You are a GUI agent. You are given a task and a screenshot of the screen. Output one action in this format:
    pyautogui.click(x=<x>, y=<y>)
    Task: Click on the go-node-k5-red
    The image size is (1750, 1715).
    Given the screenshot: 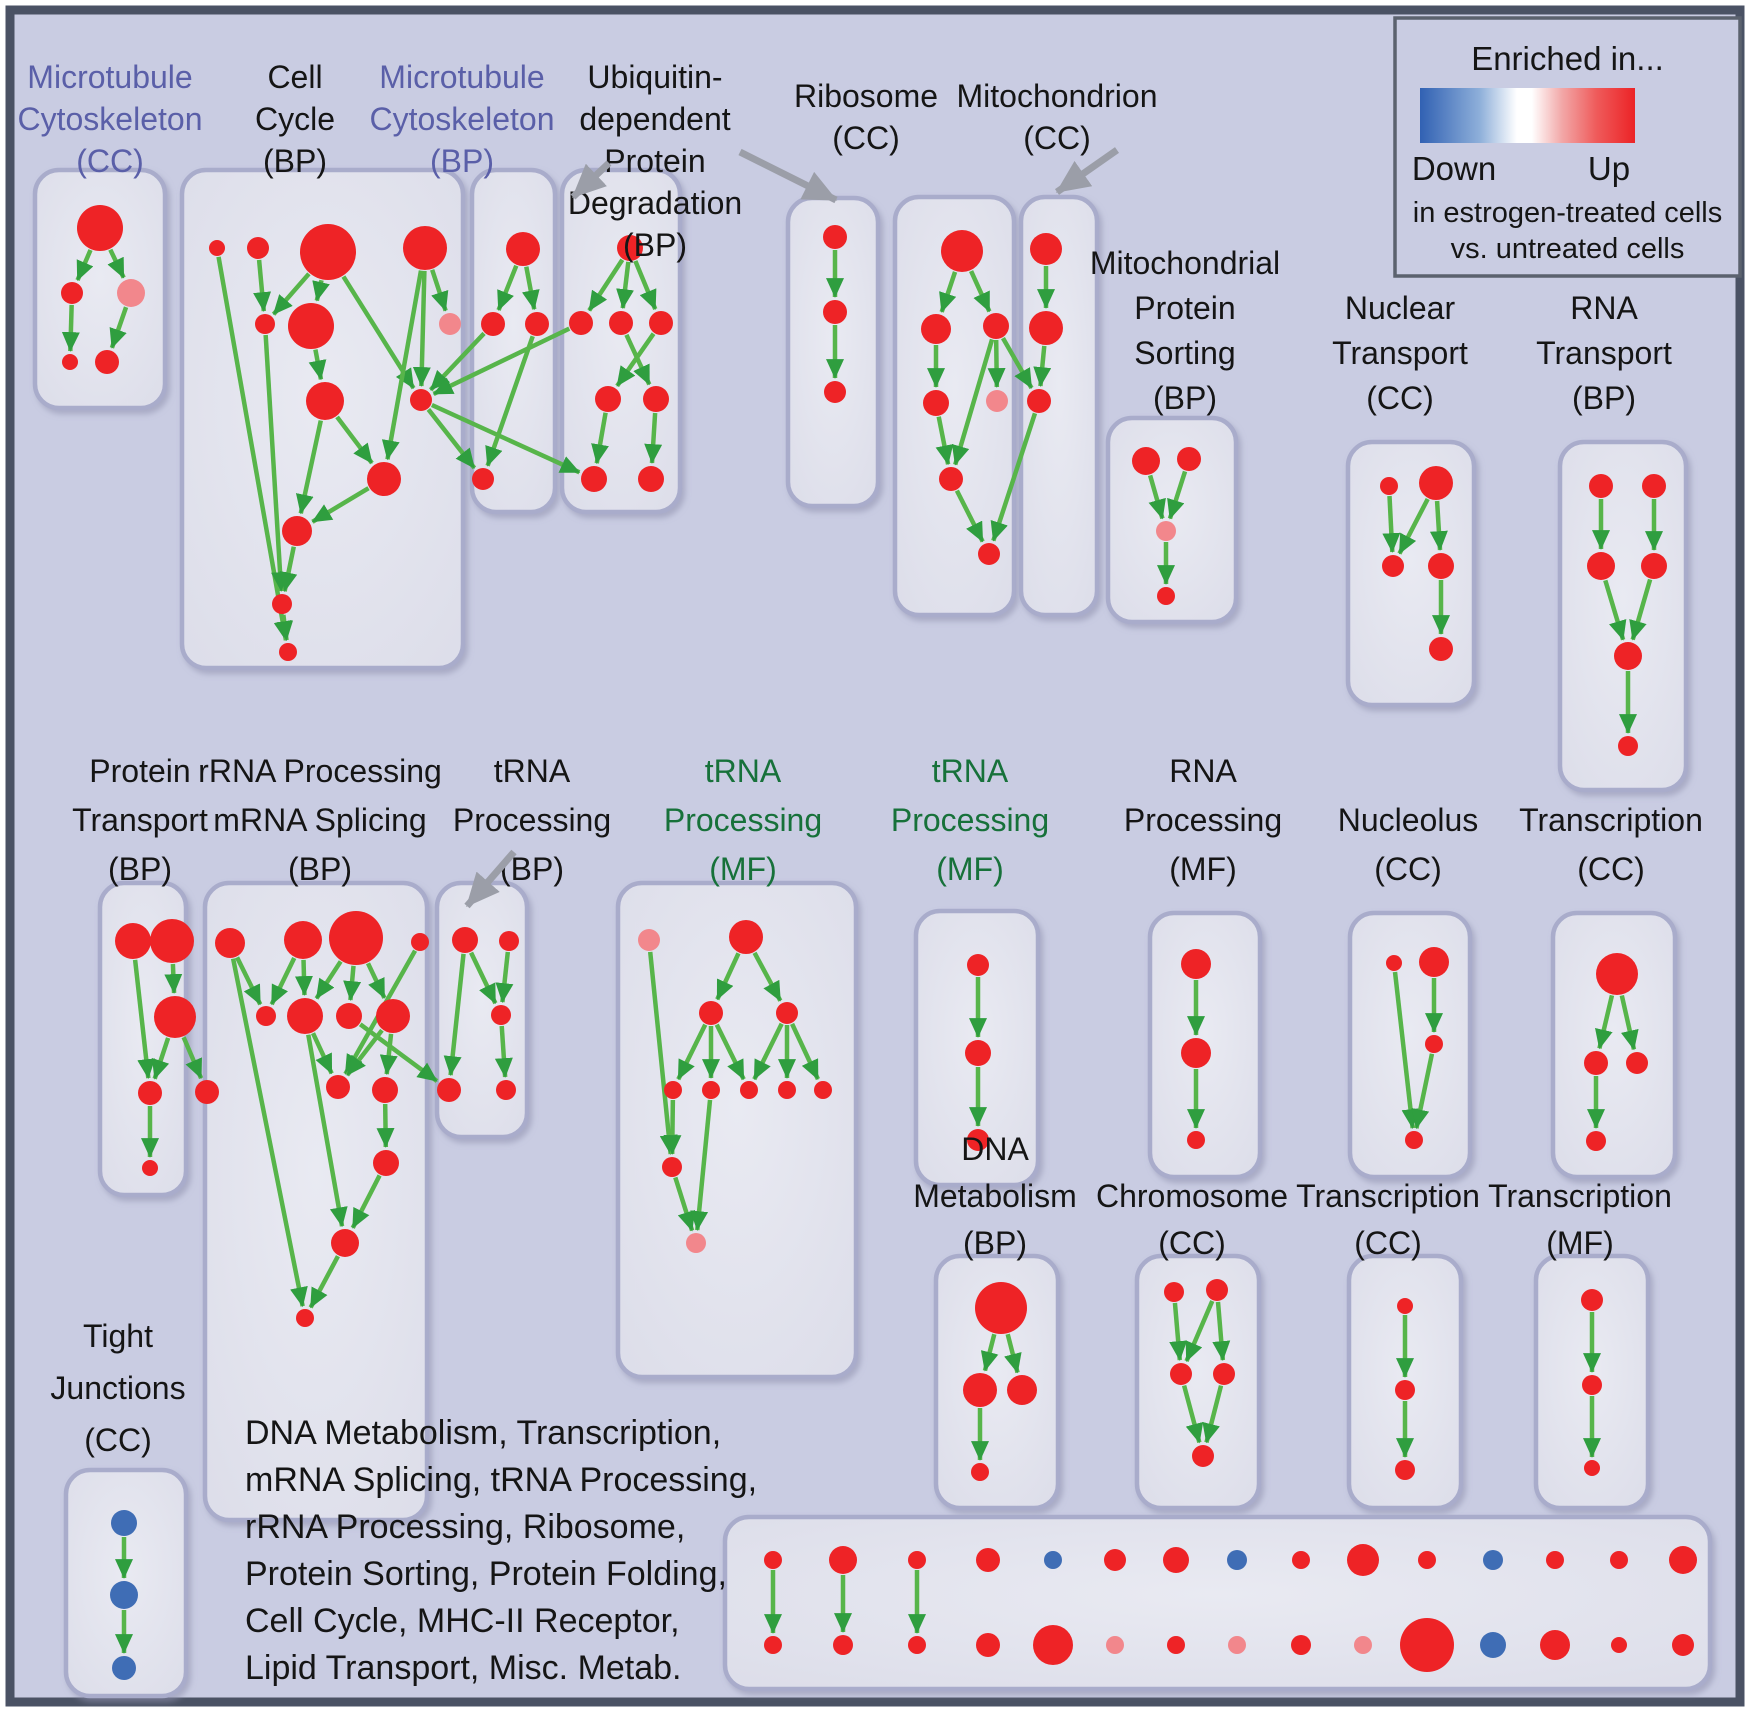 What is the action you would take?
    pyautogui.click(x=150, y=1168)
    